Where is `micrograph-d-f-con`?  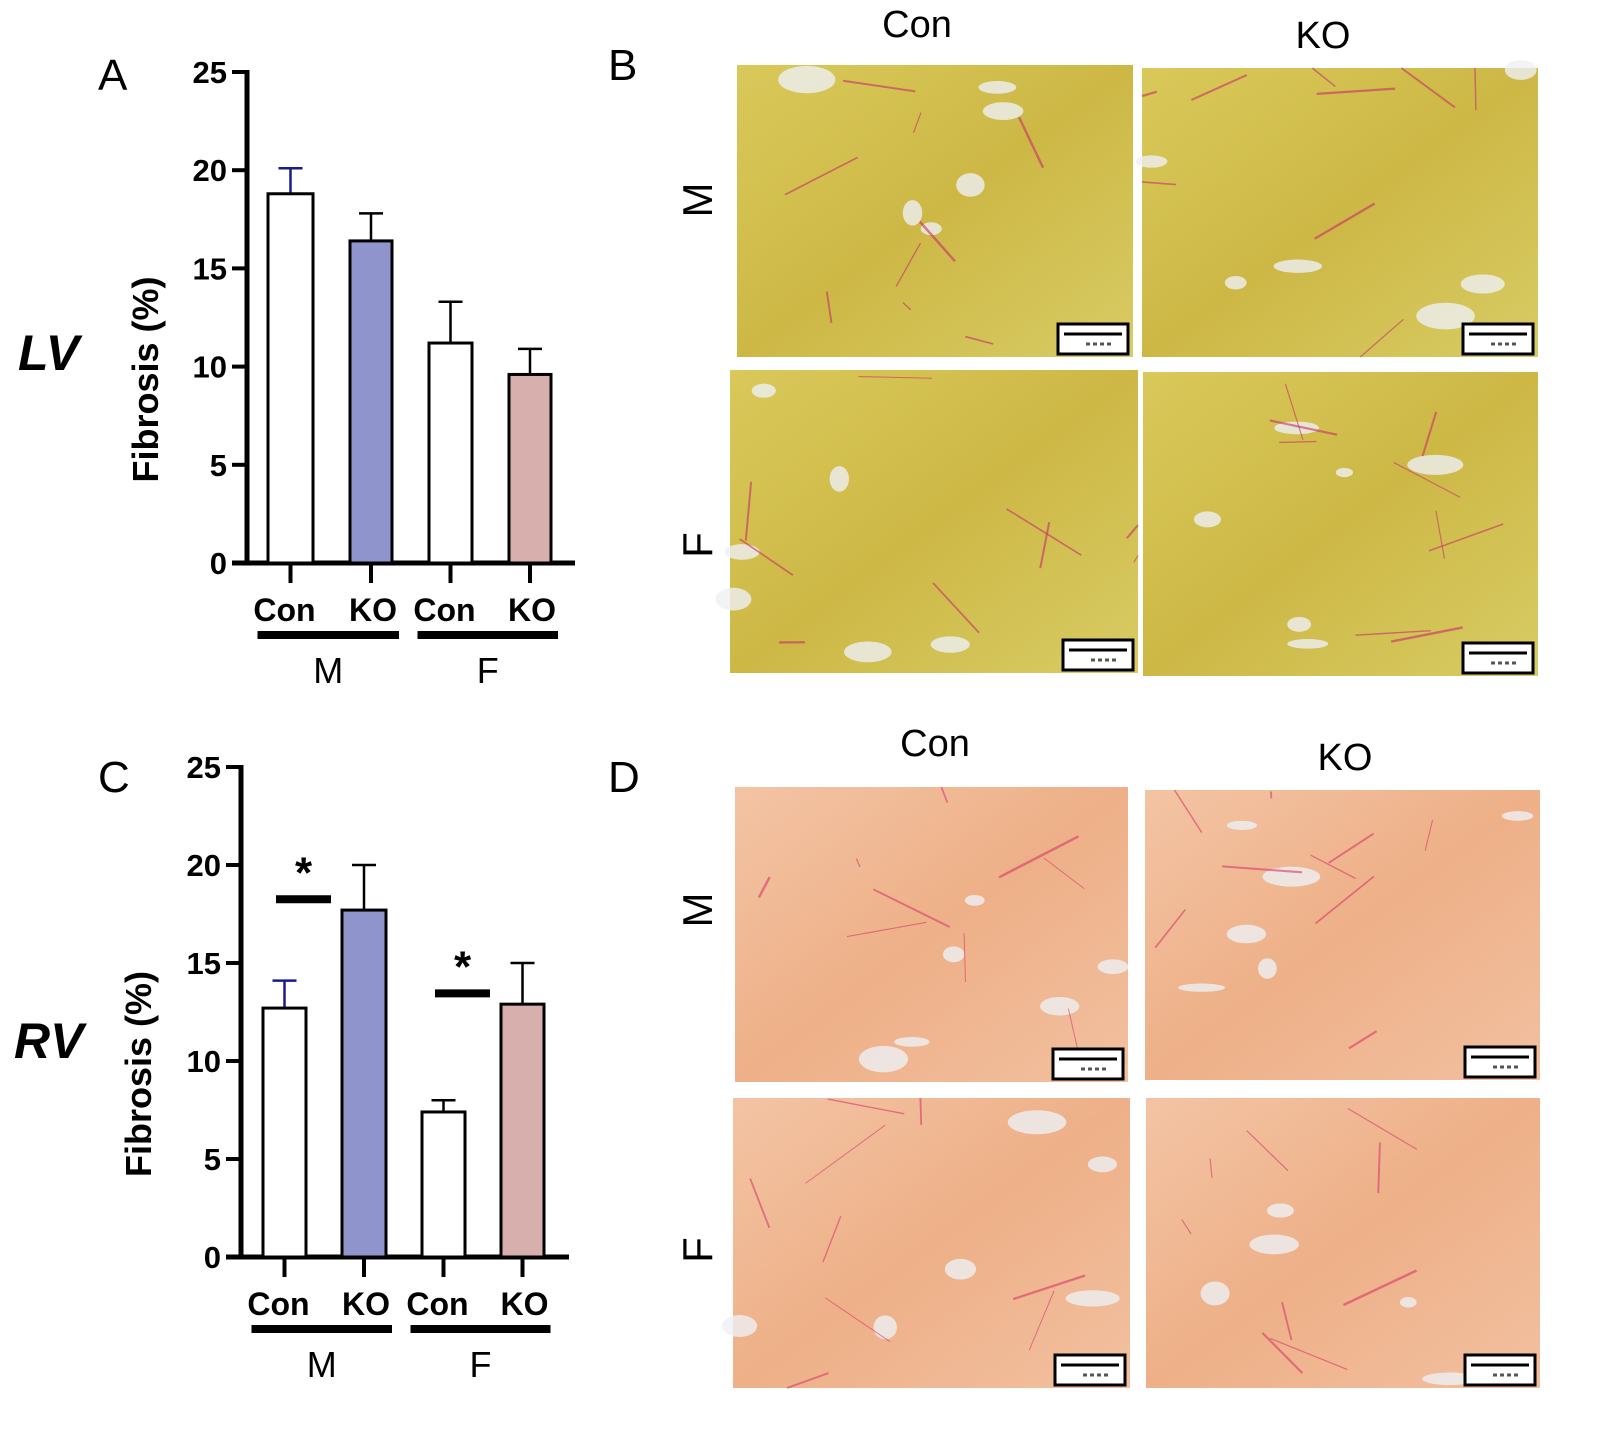
micrograph-d-f-con is located at coordinates (926, 1243).